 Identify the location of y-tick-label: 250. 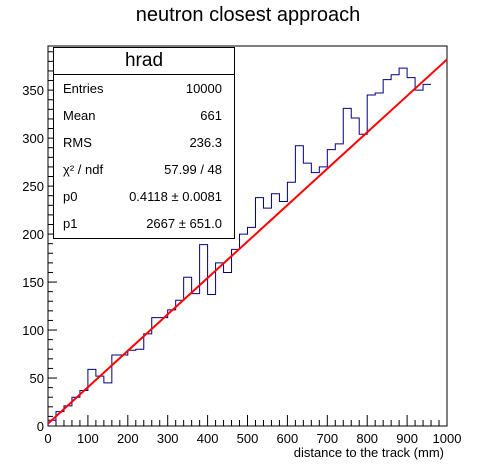
(33, 186).